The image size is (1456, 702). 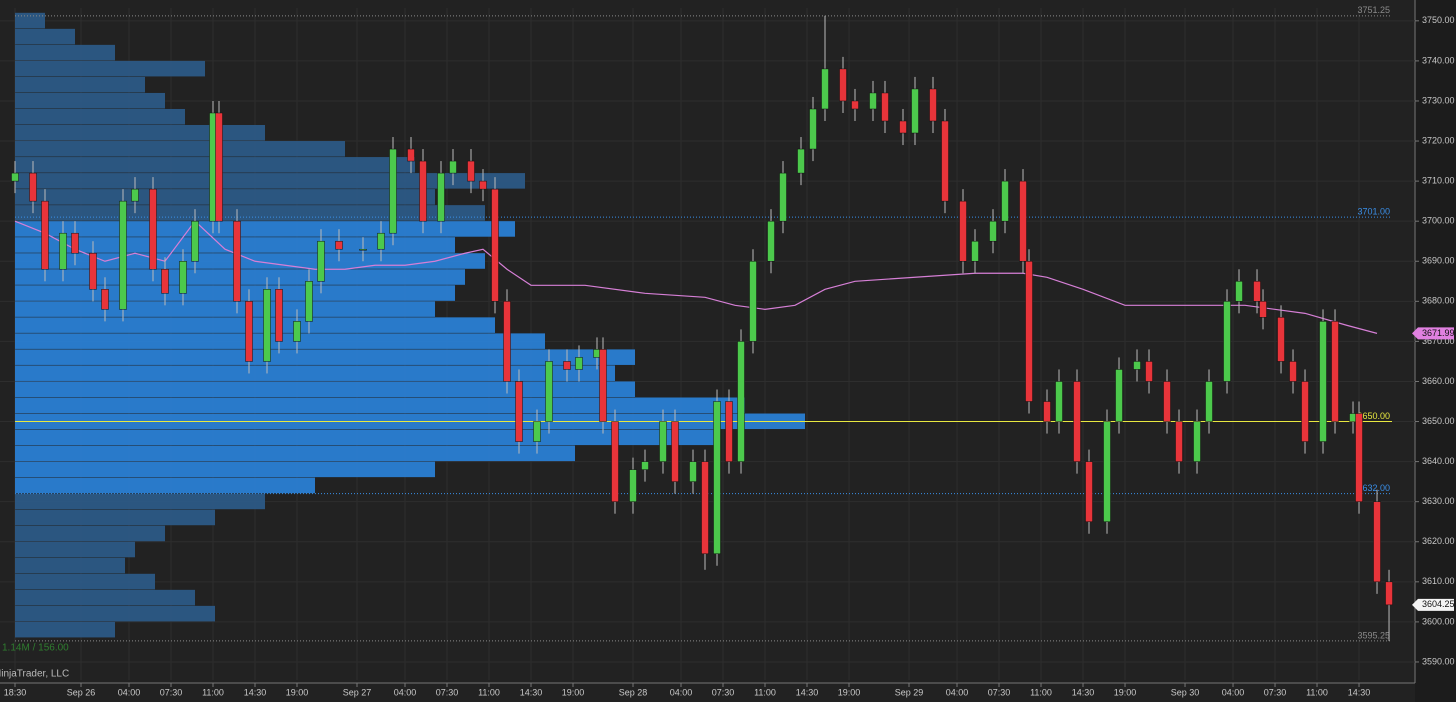 What do you see at coordinates (1373, 416) in the screenshot?
I see `level-label: 3650.00` at bounding box center [1373, 416].